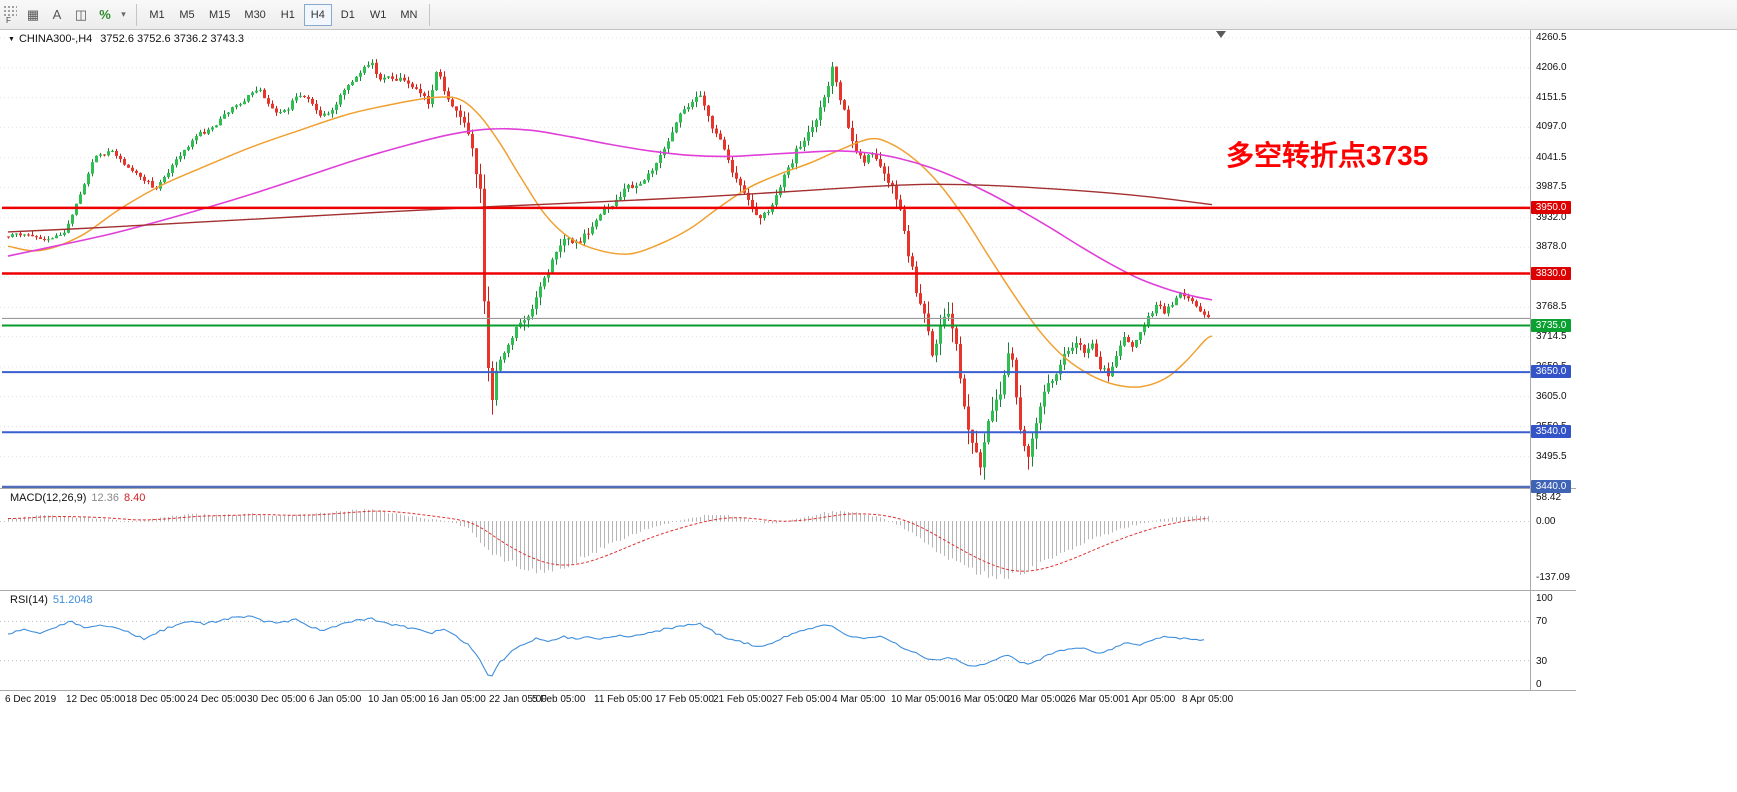 This screenshot has height=792, width=1737. What do you see at coordinates (287, 14) in the screenshot?
I see `timeframe-button-h1: H1` at bounding box center [287, 14].